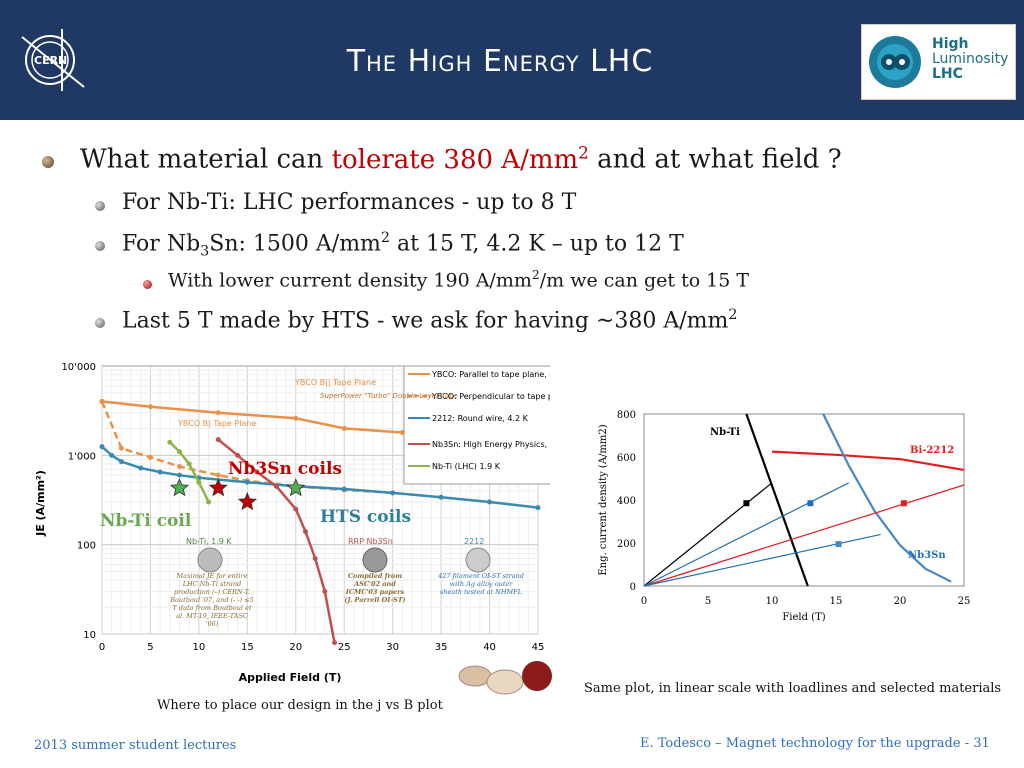 The height and width of the screenshot is (768, 1024). I want to click on hl-lhc-logo-icon, so click(895, 62).